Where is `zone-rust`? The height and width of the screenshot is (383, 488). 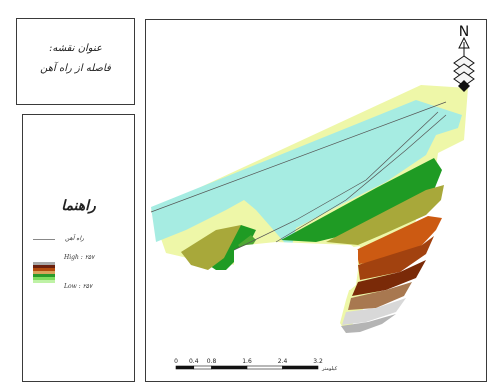
zone-rust is located at coordinates (396, 258).